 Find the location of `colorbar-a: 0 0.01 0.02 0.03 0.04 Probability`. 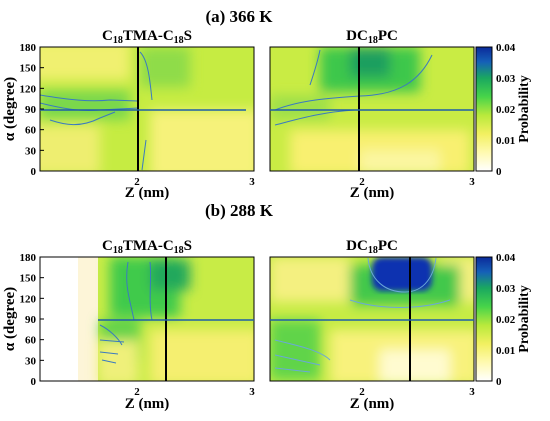

colorbar-a: 0 0.01 0.02 0.03 0.04 Probability is located at coordinates (503, 110).